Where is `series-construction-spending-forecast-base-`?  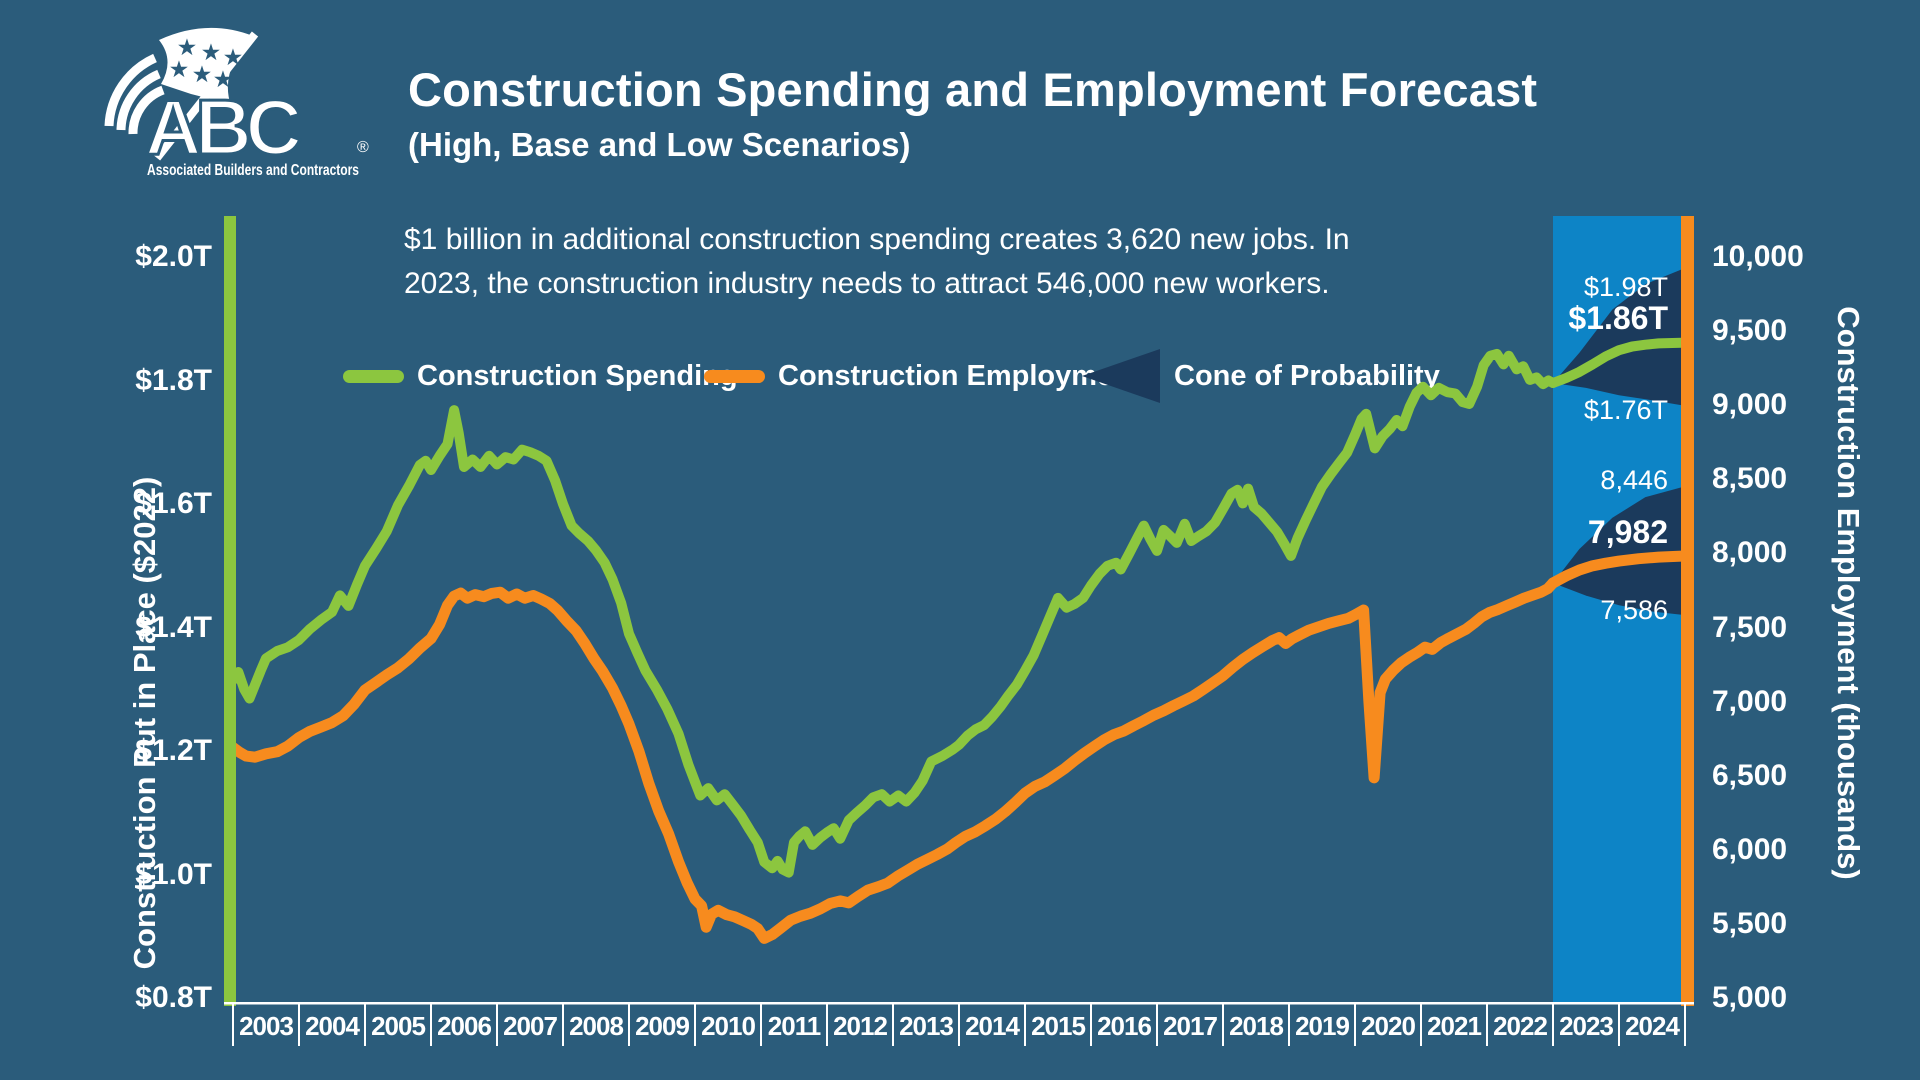
series-construction-spending-forecast-base- is located at coordinates (1617, 362).